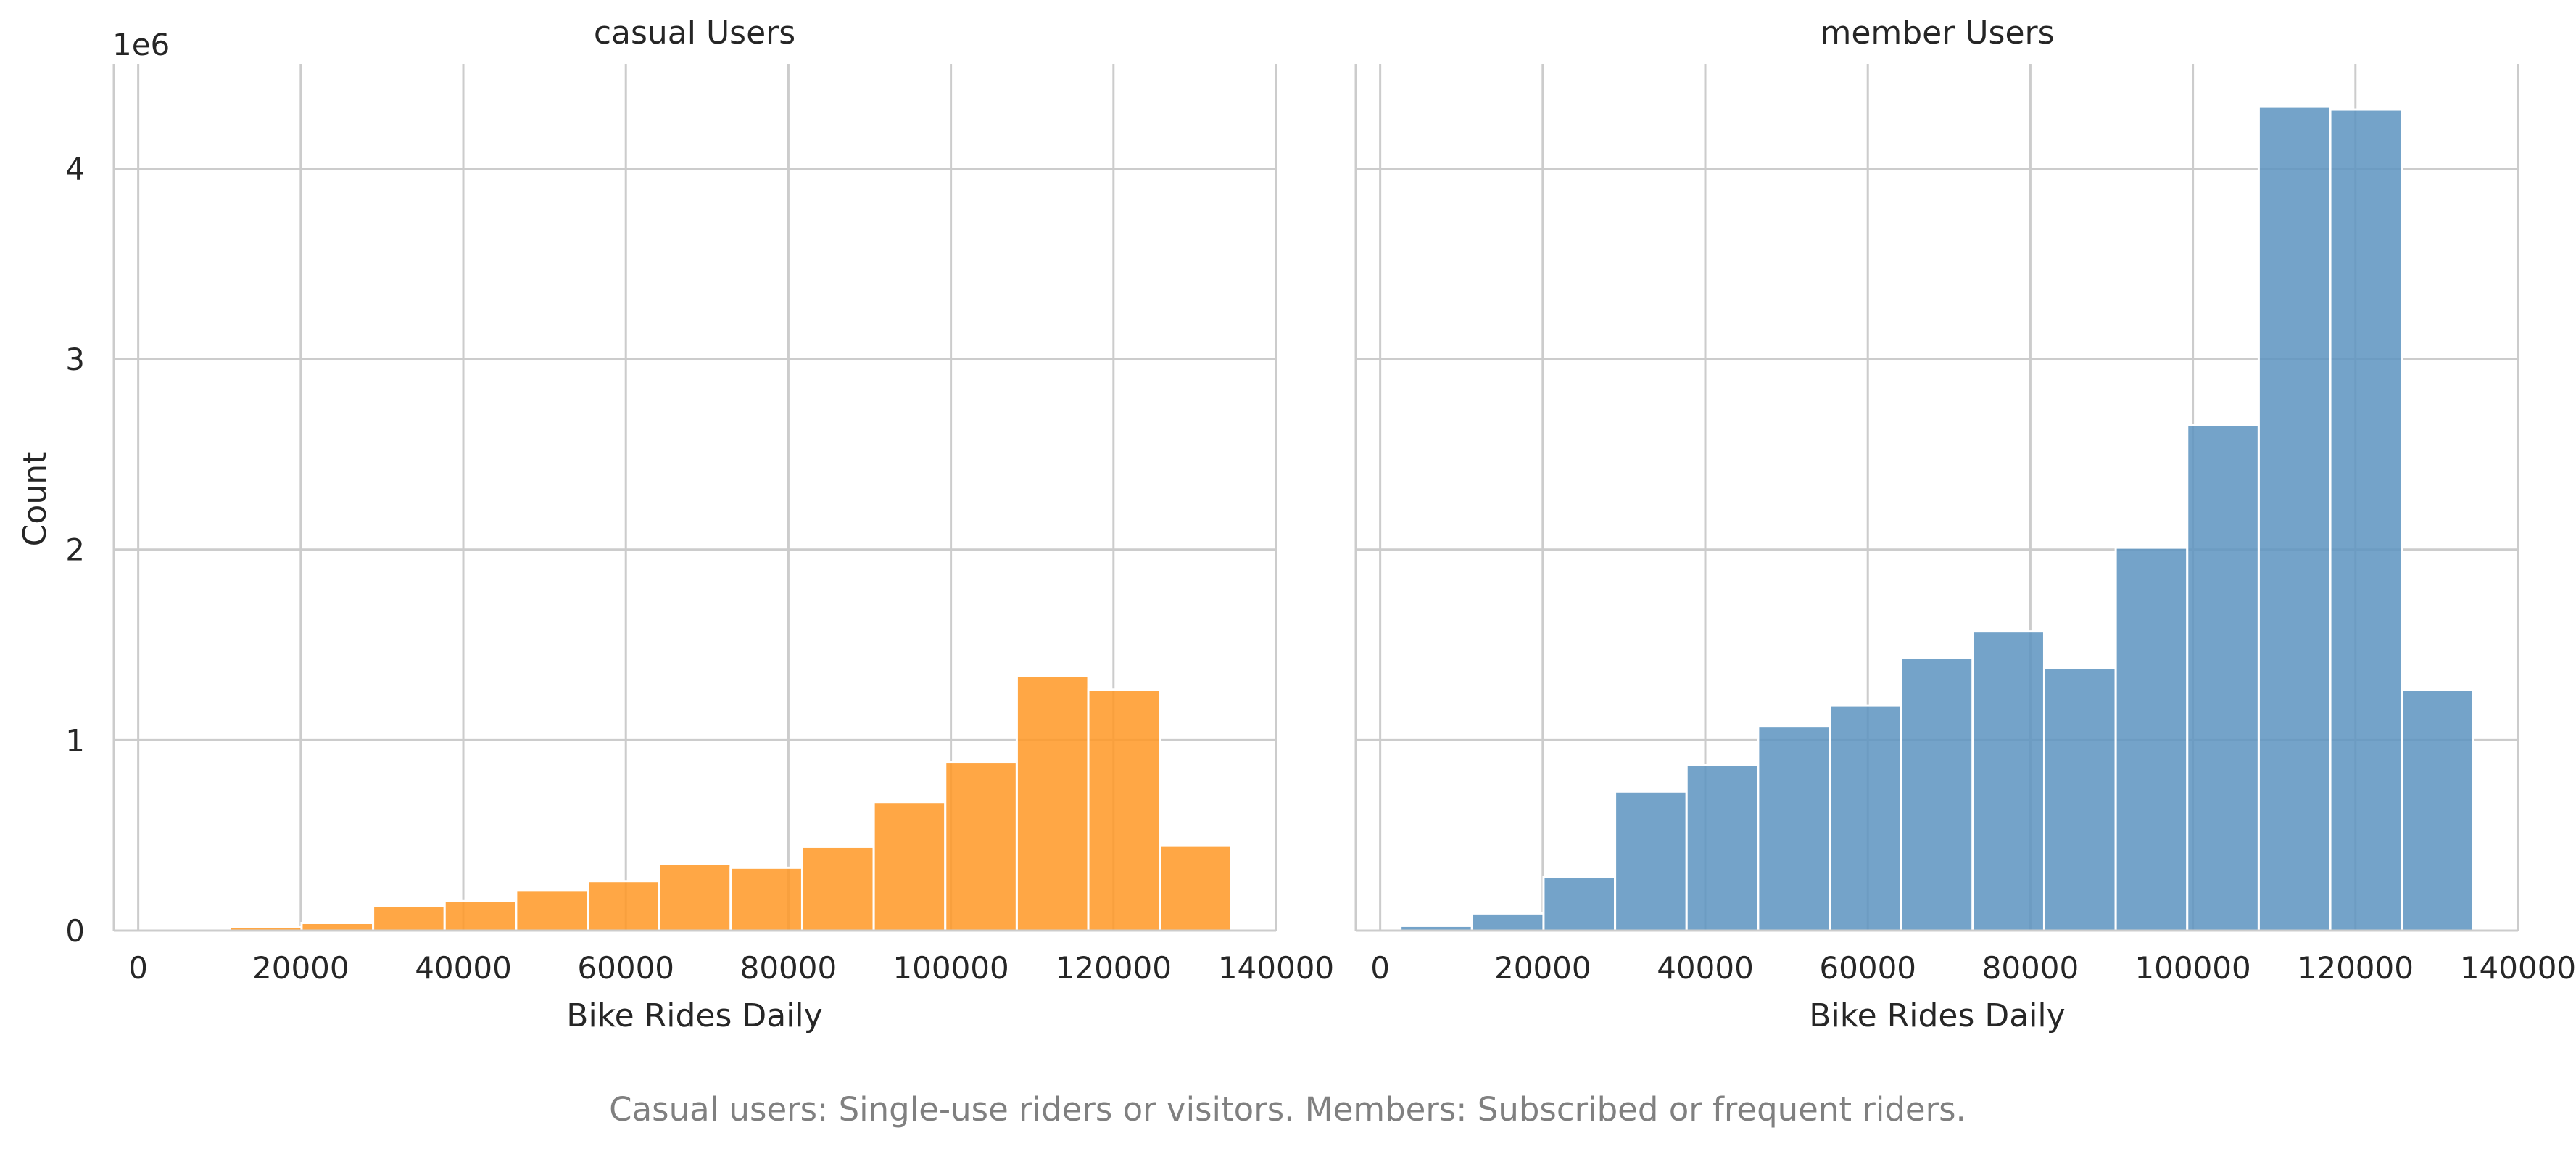 Image resolution: width=2576 pixels, height=1154 pixels. I want to click on casual-bars, so click(695, 803).